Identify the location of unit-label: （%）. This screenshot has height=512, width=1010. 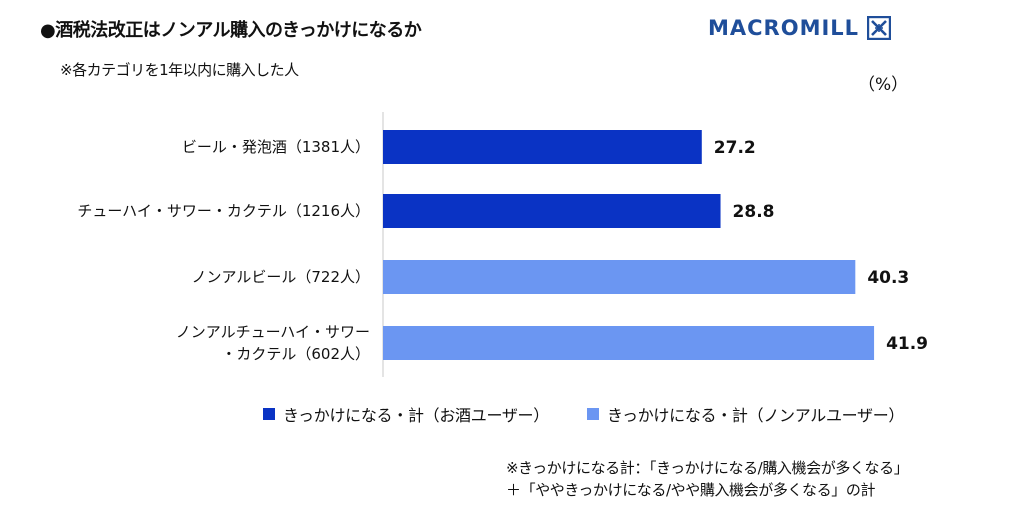
(883, 85).